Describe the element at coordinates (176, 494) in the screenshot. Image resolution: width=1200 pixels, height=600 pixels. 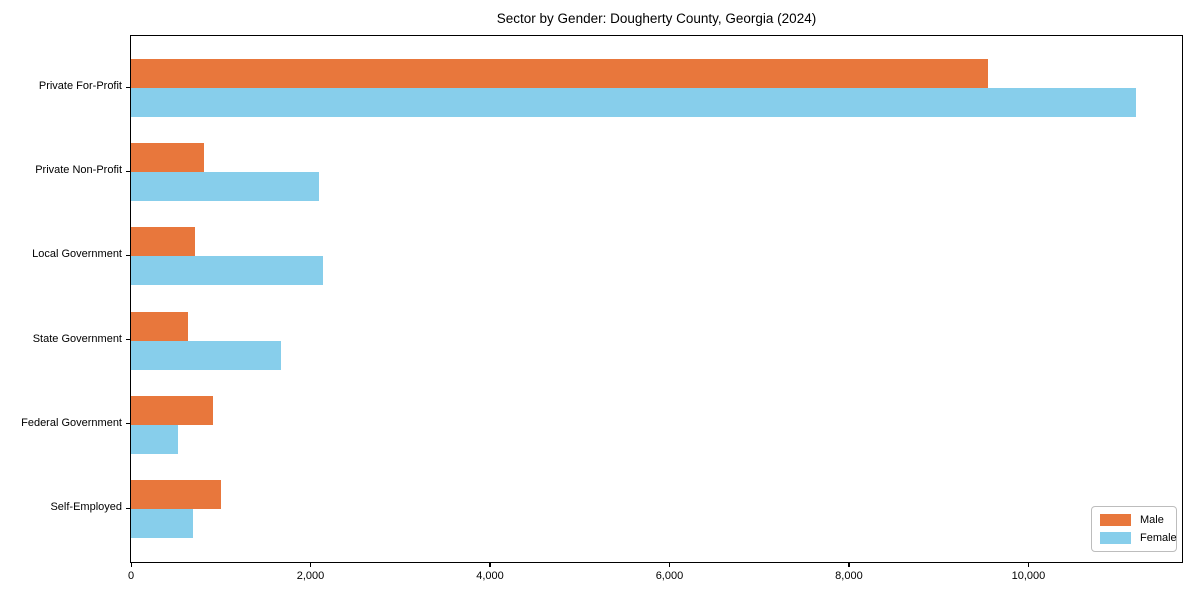
I see `bar-male-self-employed` at that location.